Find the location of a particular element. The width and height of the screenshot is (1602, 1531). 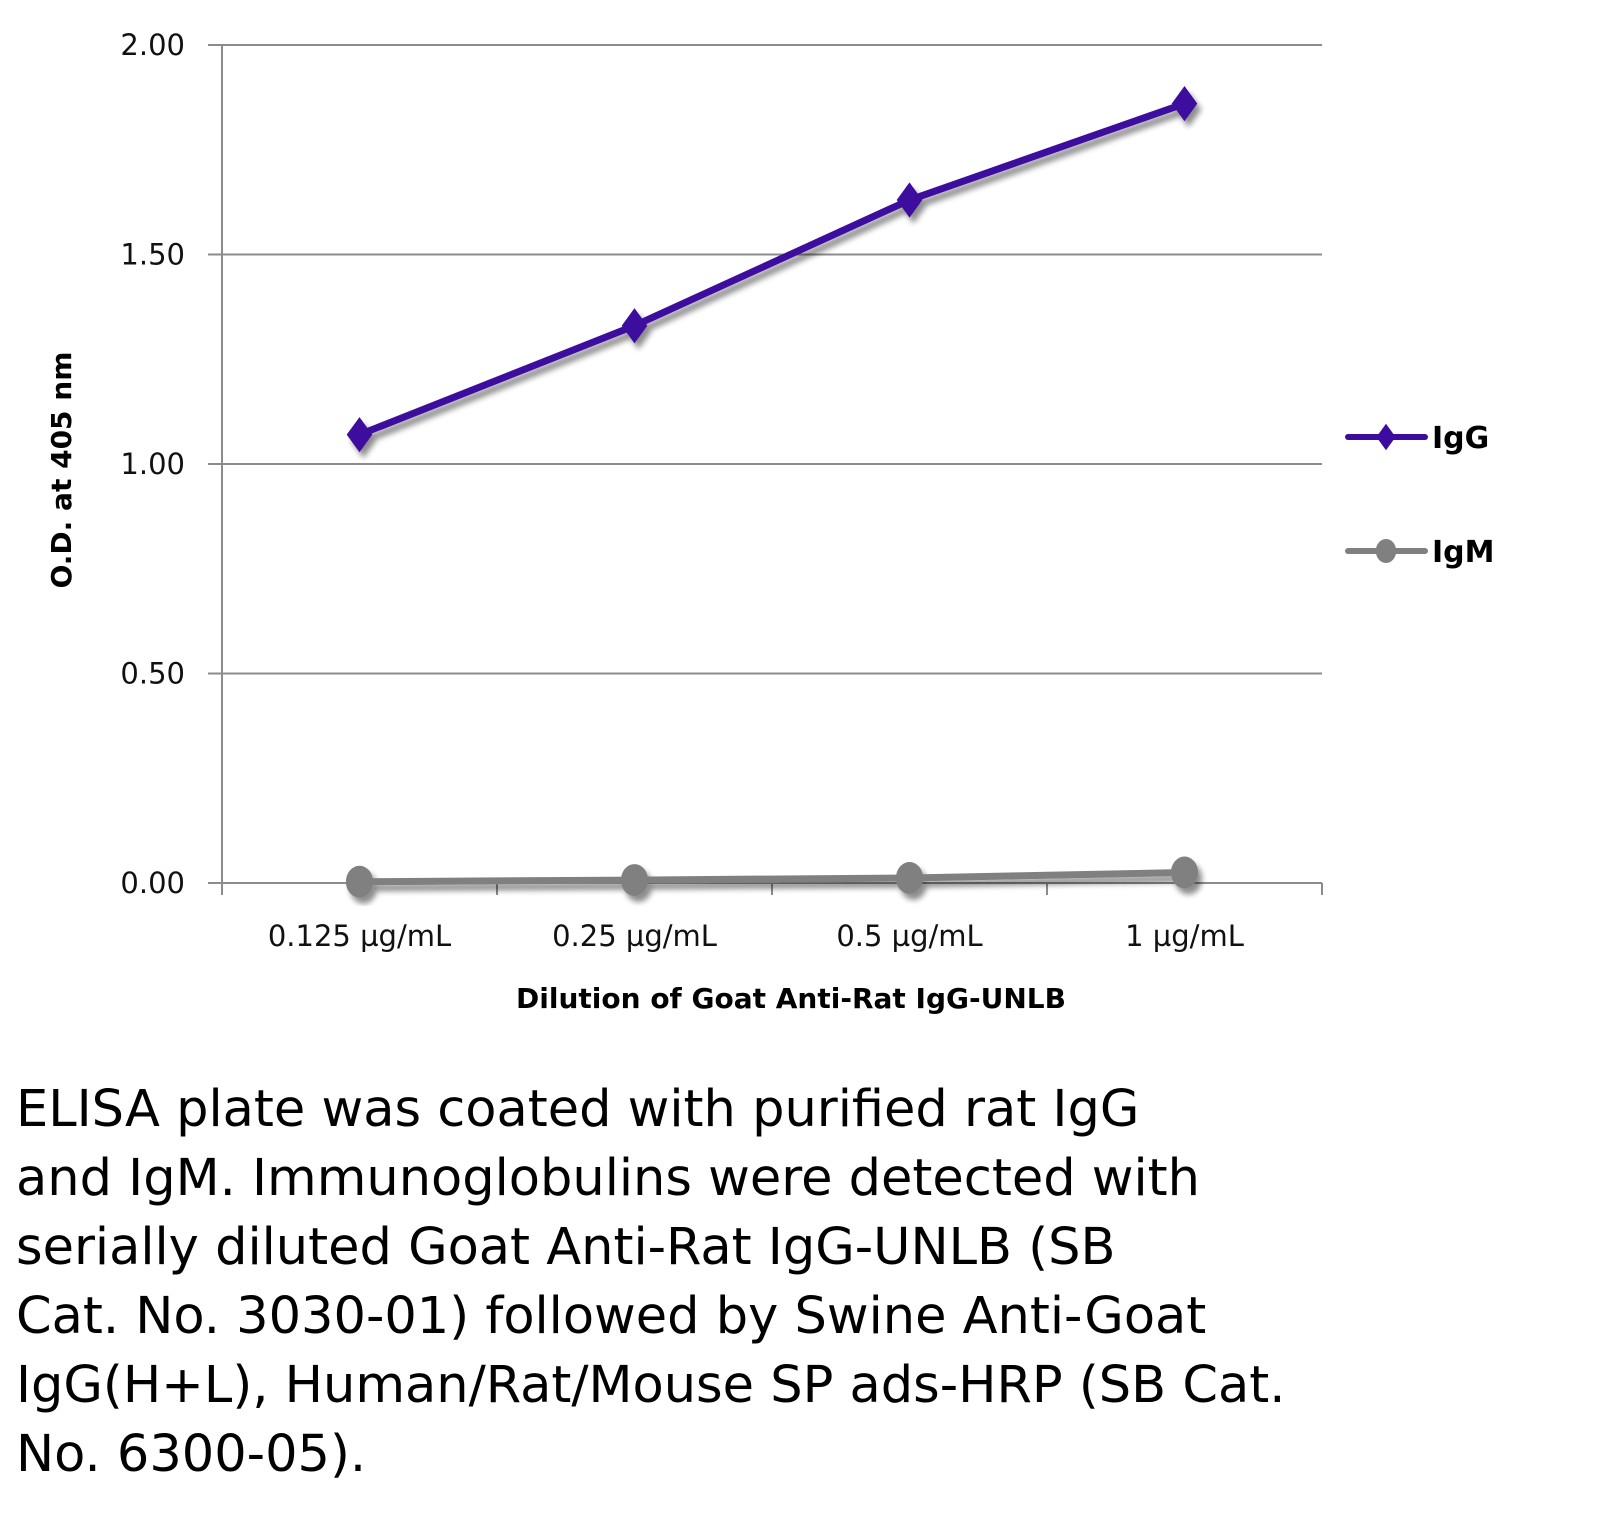

legend-item-igg: IgG is located at coordinates (1417, 438).